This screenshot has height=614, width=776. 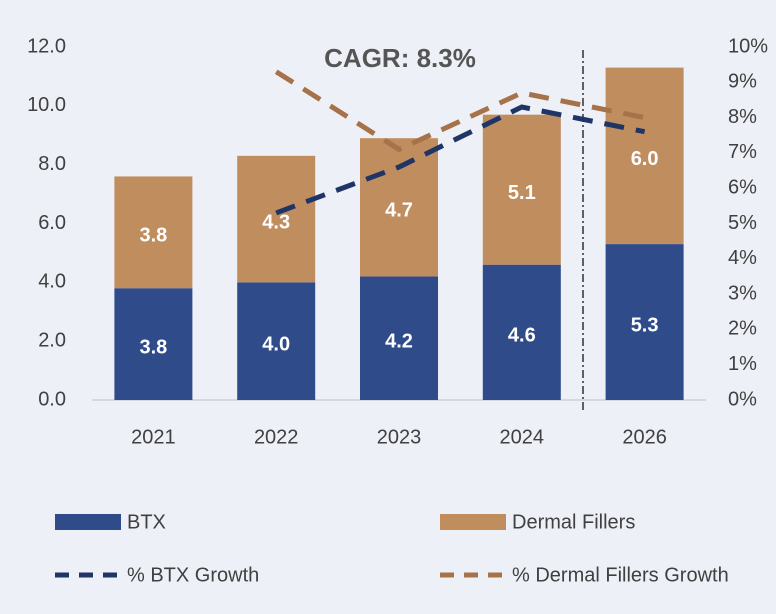 I want to click on y2-tick-label: 7%, so click(x=742, y=152).